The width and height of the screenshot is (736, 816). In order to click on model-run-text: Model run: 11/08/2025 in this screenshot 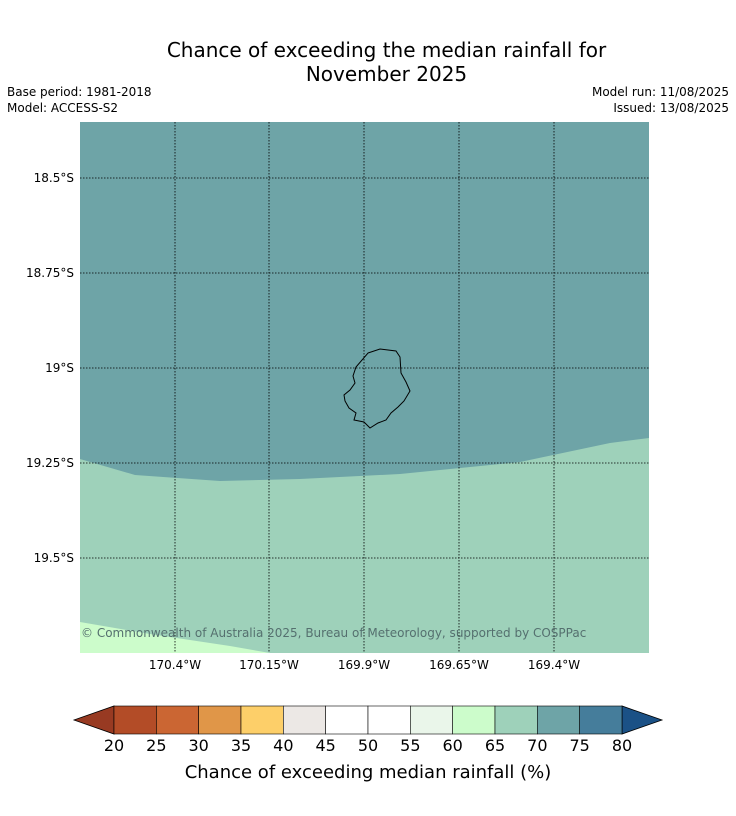, I will do `click(660, 92)`.